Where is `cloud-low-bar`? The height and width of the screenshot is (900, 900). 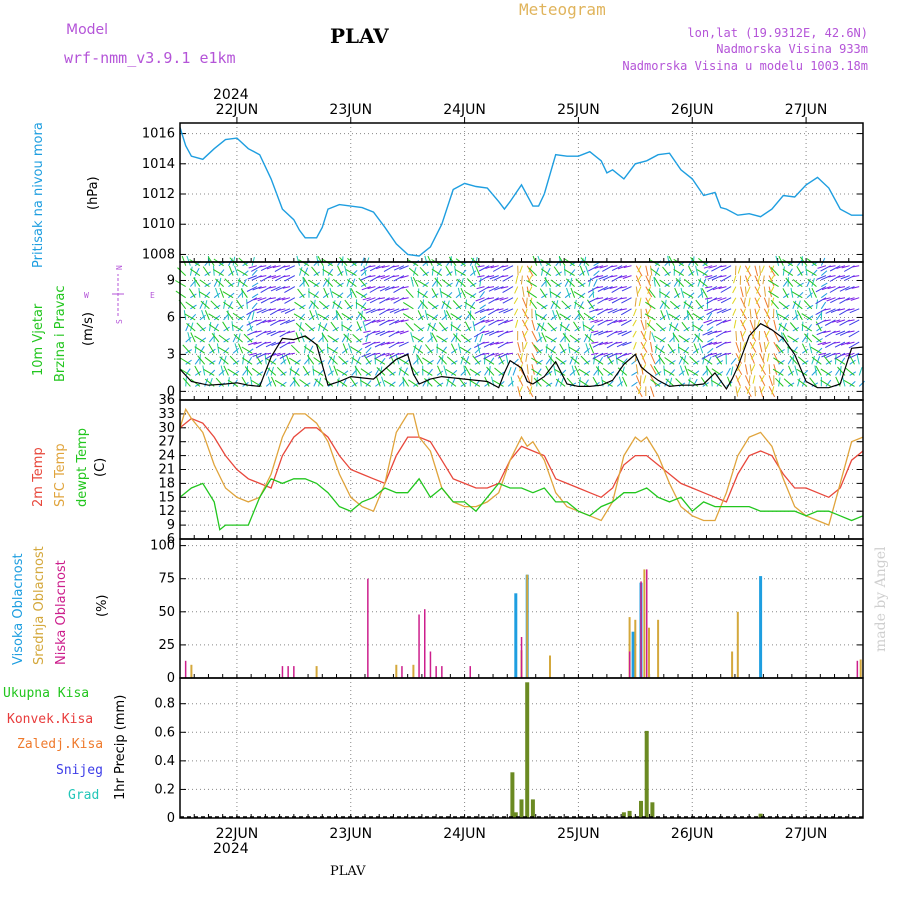
cloud-low-bar is located at coordinates (629, 664).